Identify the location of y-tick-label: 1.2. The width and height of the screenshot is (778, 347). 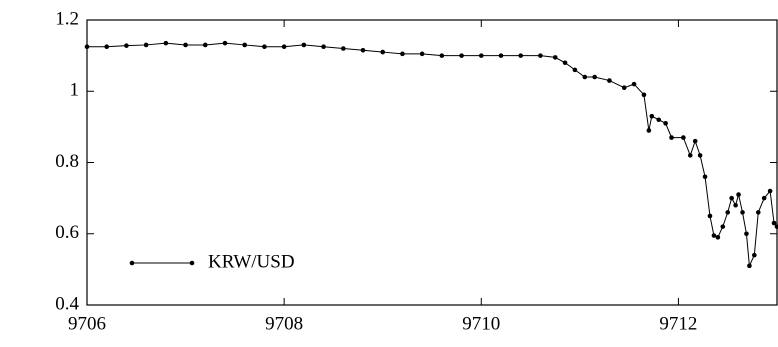
(67, 18).